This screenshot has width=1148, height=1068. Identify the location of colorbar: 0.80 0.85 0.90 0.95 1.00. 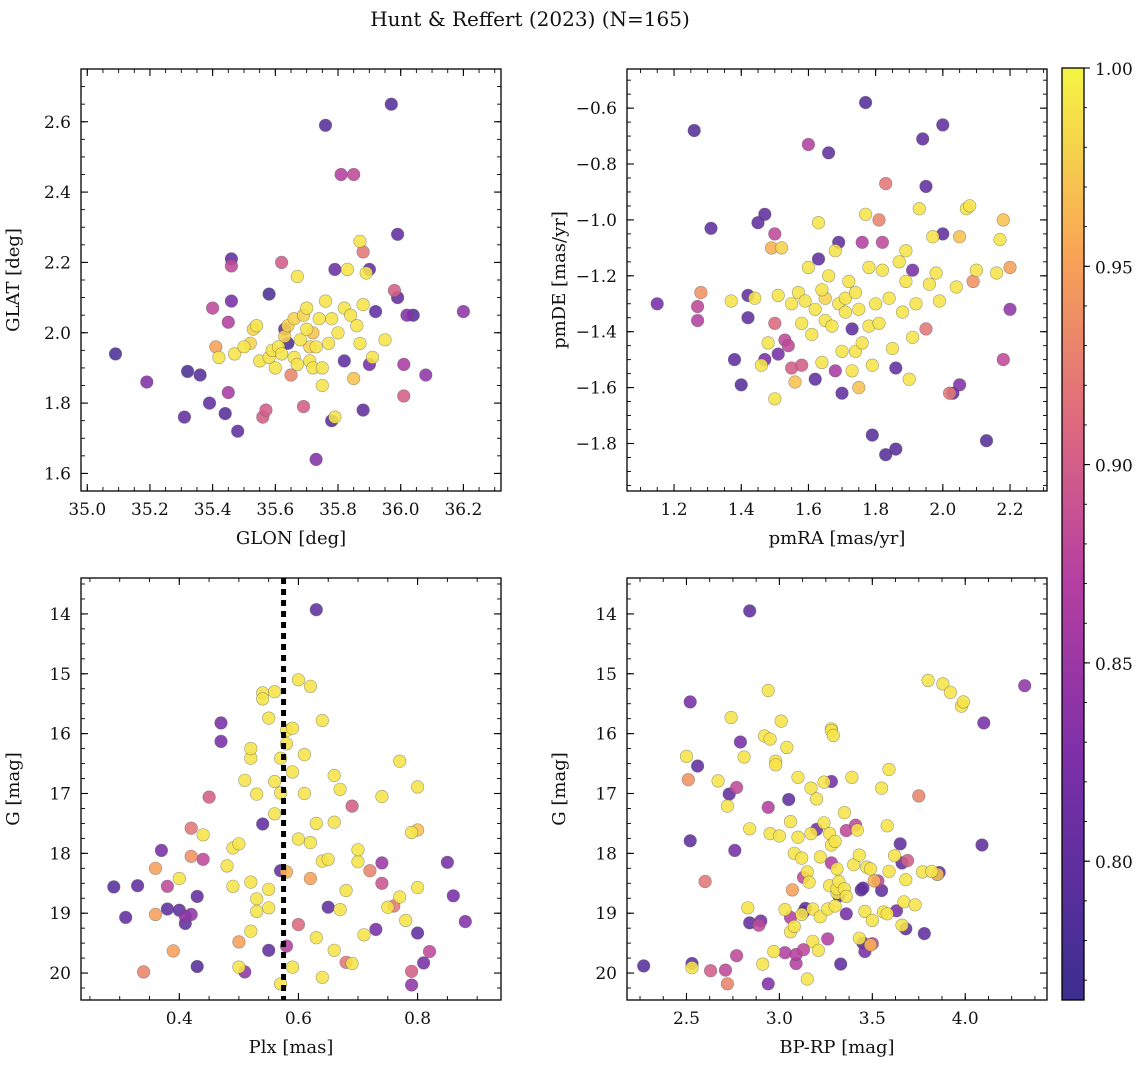
(1097, 530).